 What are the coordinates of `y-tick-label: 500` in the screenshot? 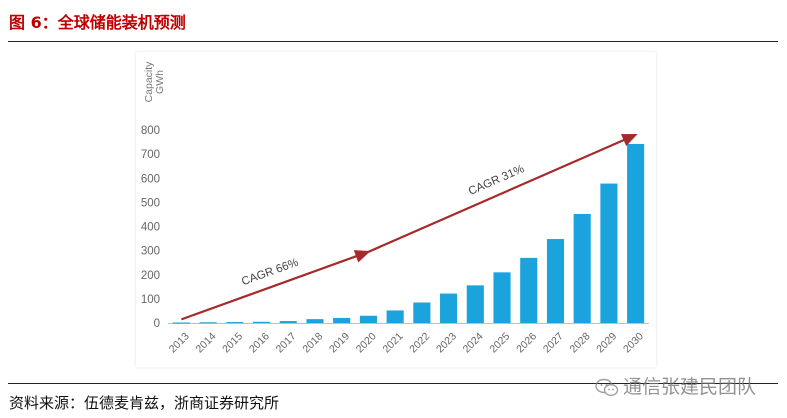 It's located at (150, 203).